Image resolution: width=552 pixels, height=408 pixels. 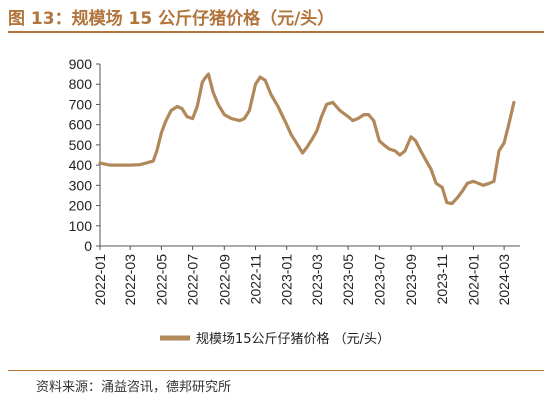 What do you see at coordinates (81, 64) in the screenshot?
I see `y-tick-label: 900` at bounding box center [81, 64].